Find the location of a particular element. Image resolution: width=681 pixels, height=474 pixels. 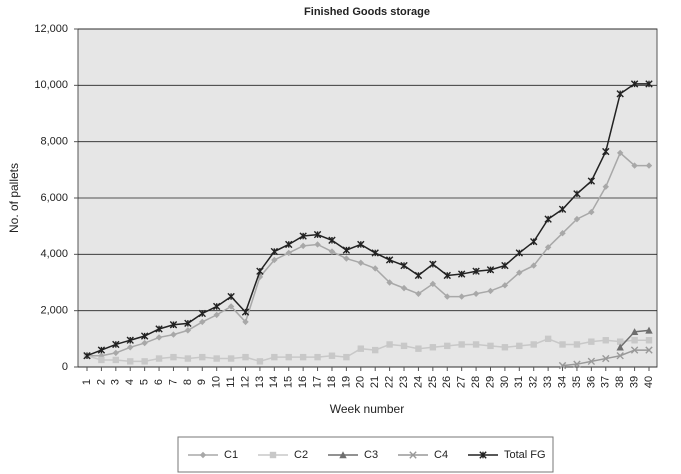

x-tick-label: 32 is located at coordinates (534, 382).